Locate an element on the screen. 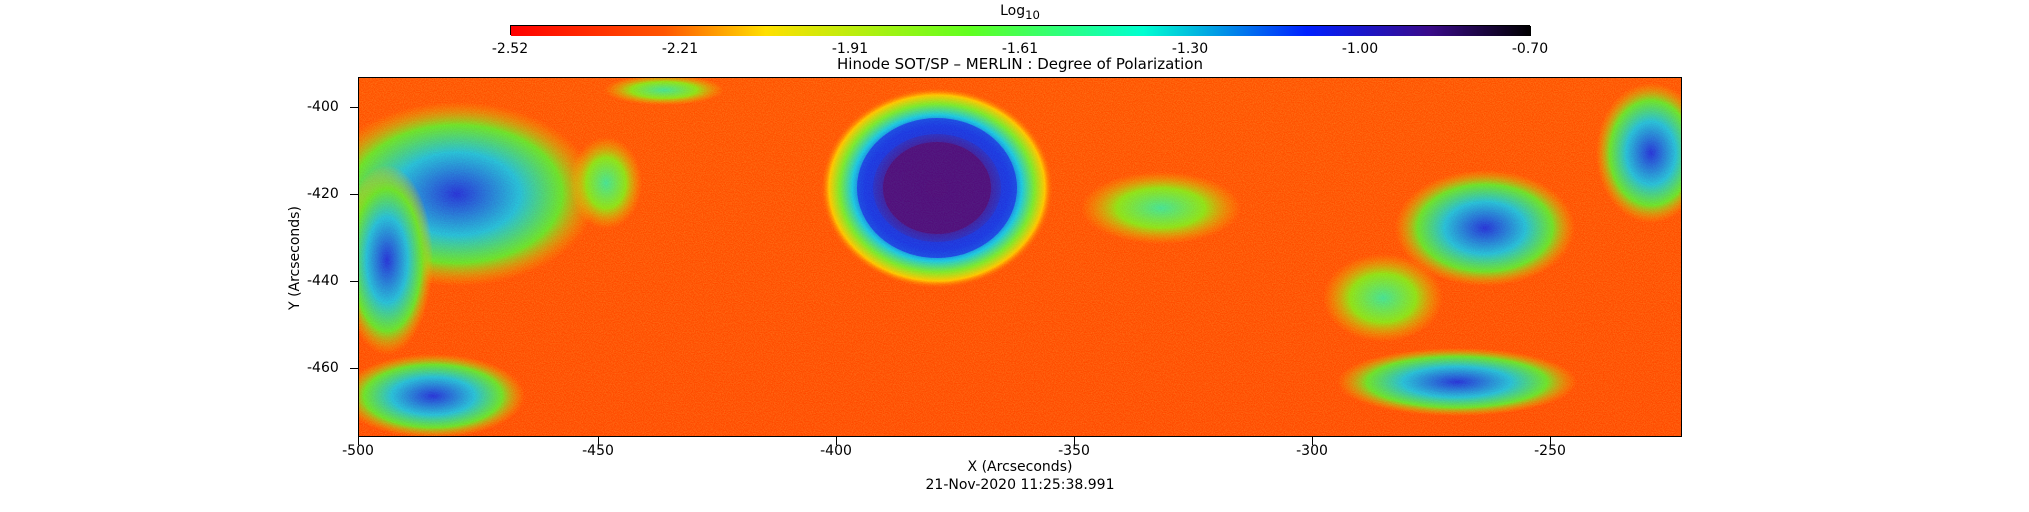 The height and width of the screenshot is (512, 2029). colorbar-tick-7: -0.70 is located at coordinates (1530, 49).